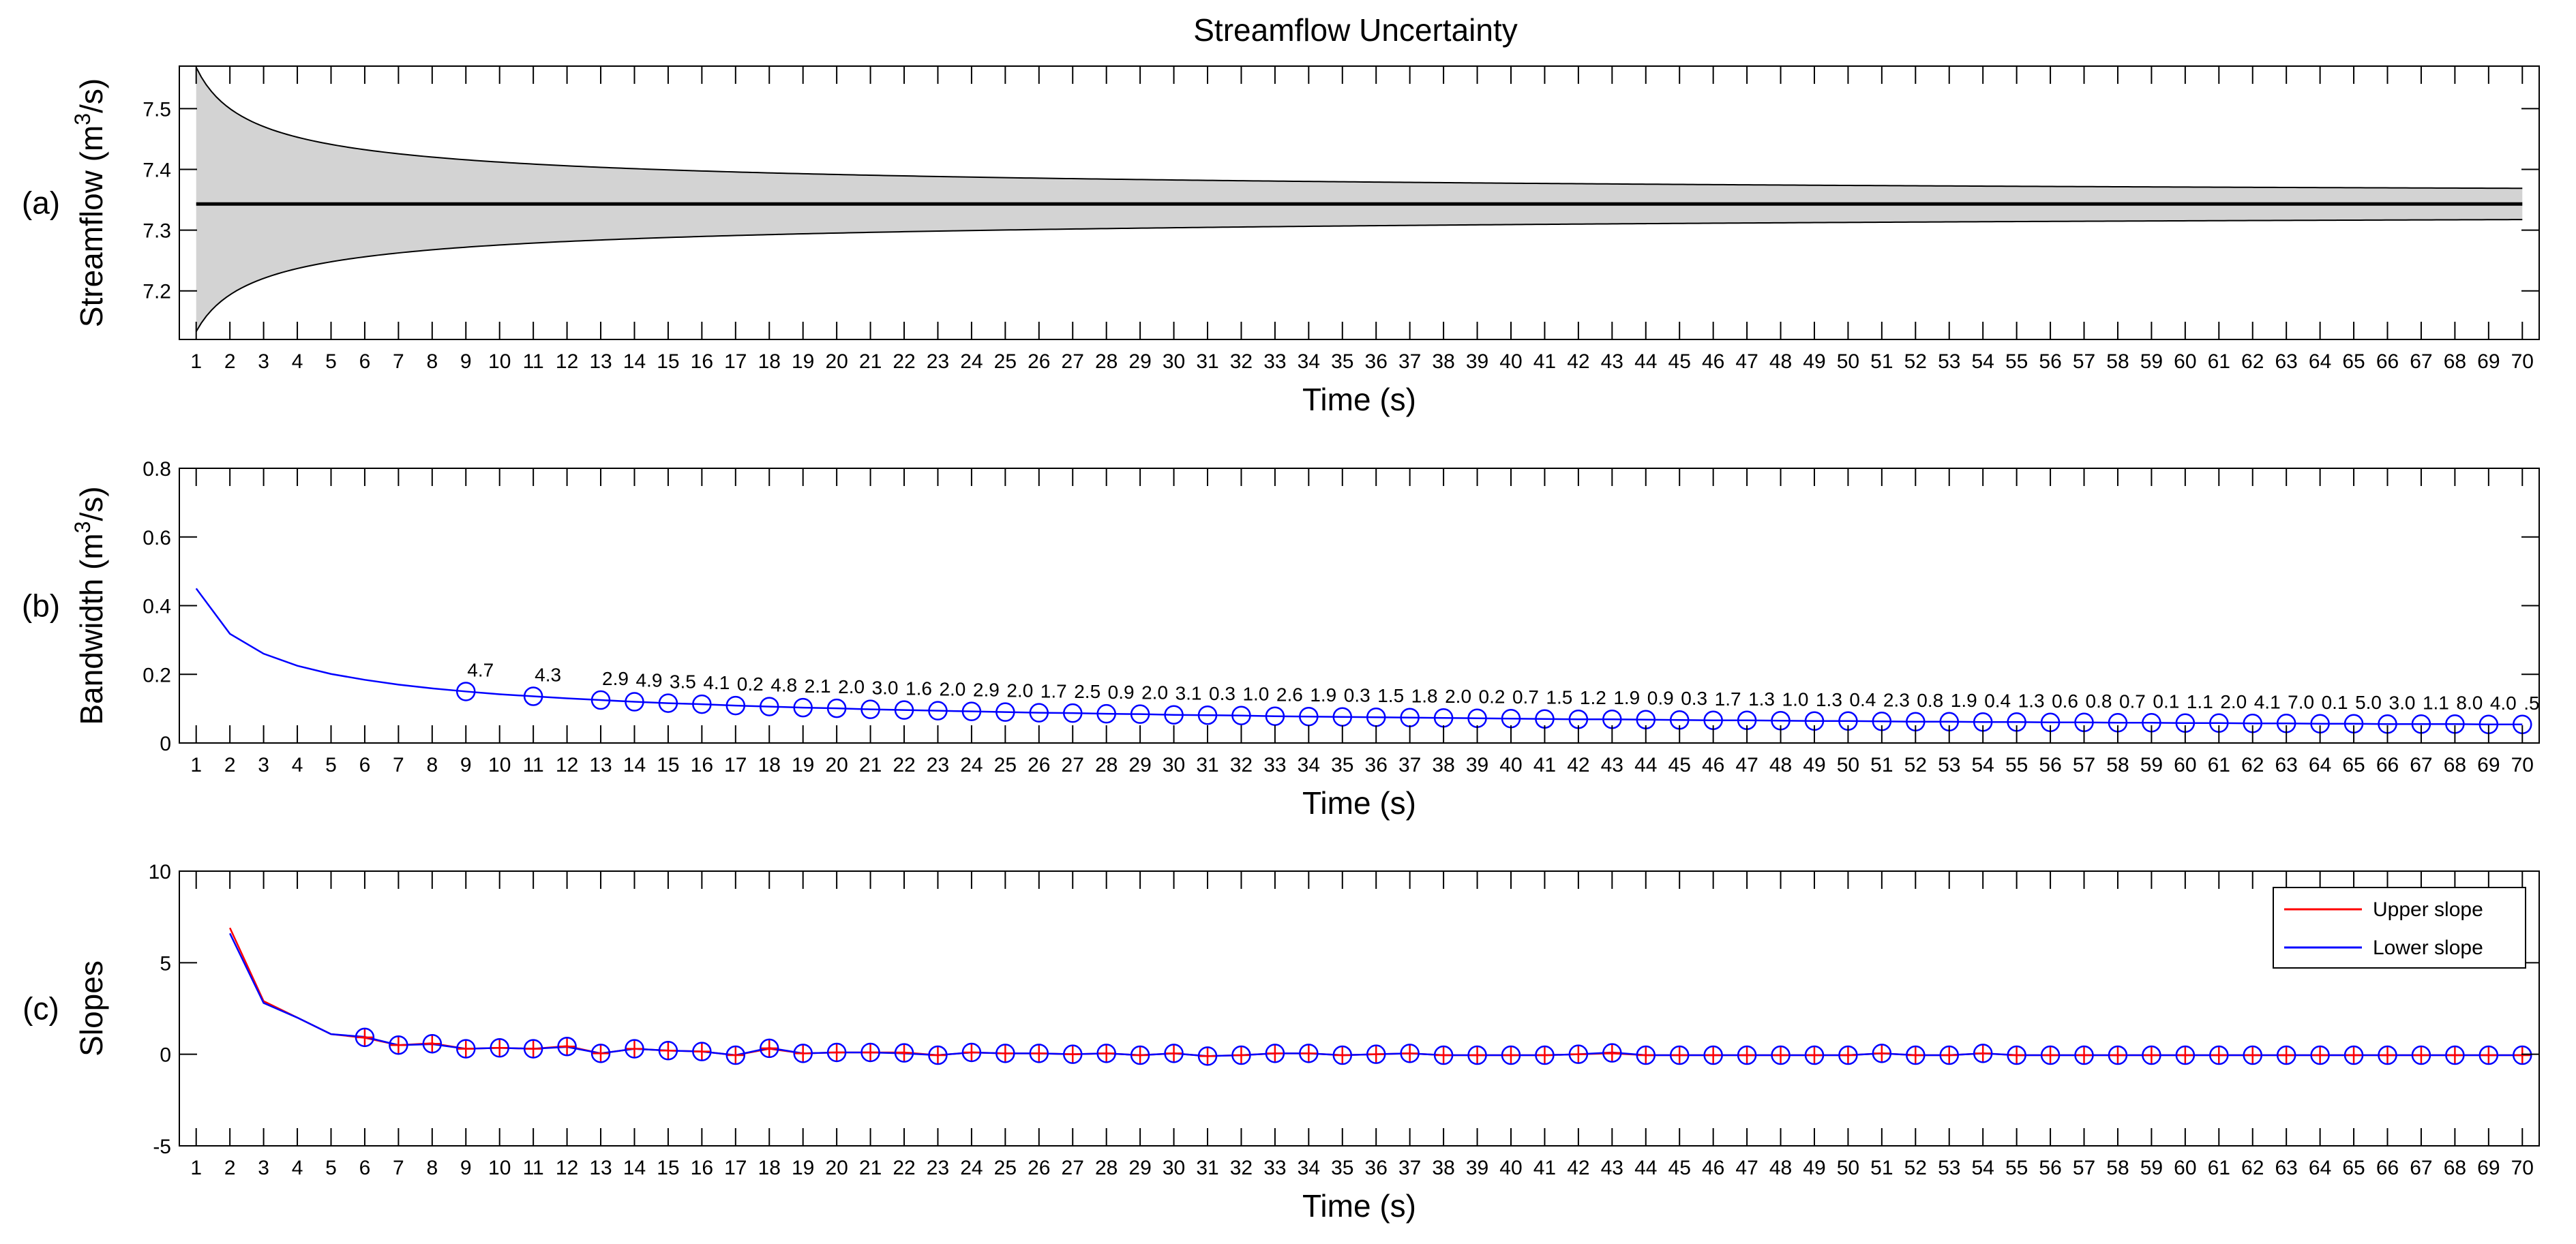  What do you see at coordinates (548, 674) in the screenshot?
I see `bandwidth-annotation: 4.3` at bounding box center [548, 674].